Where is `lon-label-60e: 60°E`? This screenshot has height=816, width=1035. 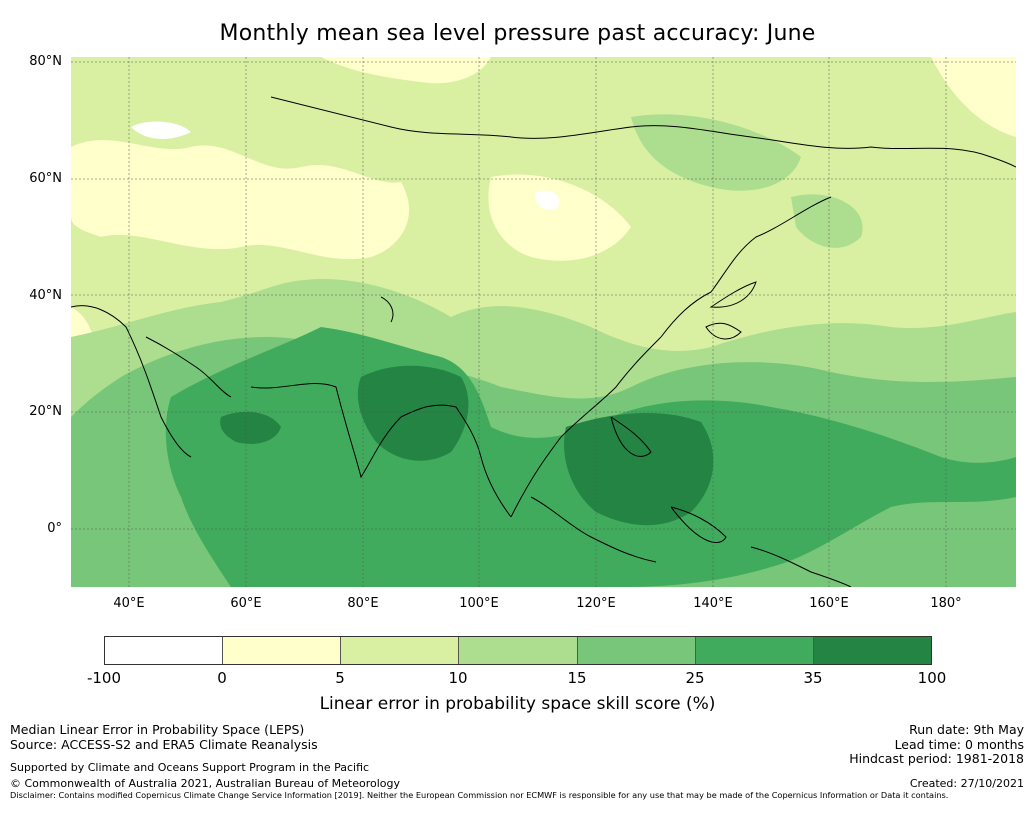 lon-label-60e: 60°E is located at coordinates (246, 603).